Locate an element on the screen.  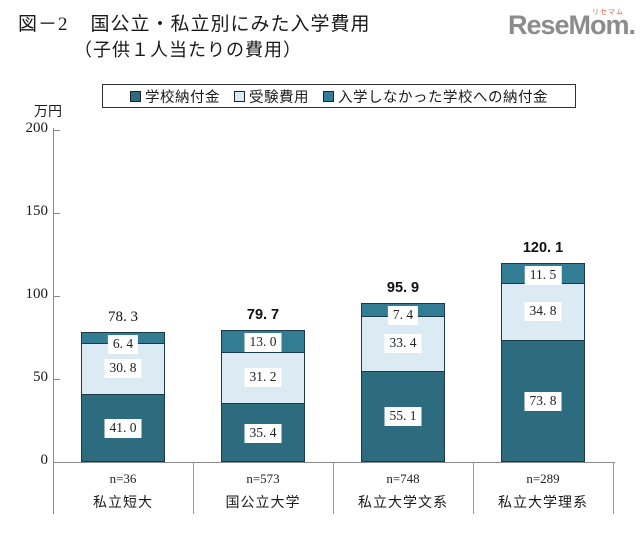
chart-legend: 学校納付金 受験費用 入学しなかった学校への納付金 is located at coordinates (339, 96).